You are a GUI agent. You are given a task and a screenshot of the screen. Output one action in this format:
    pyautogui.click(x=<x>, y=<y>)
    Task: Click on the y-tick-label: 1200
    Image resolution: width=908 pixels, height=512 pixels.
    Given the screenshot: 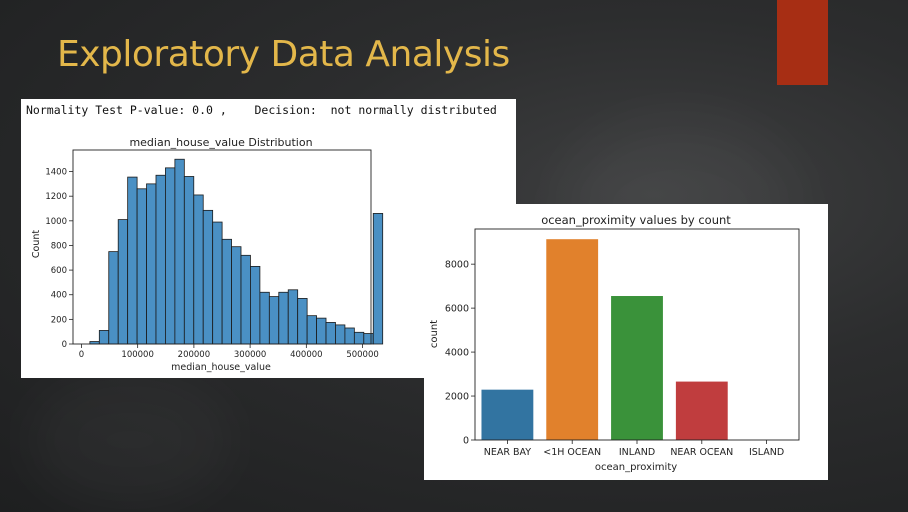 What is the action you would take?
    pyautogui.click(x=56, y=197)
    